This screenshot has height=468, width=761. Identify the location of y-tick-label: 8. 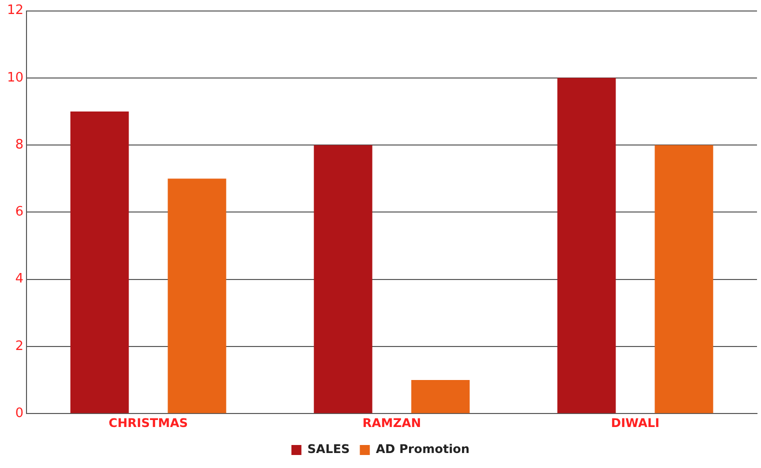
(19, 144).